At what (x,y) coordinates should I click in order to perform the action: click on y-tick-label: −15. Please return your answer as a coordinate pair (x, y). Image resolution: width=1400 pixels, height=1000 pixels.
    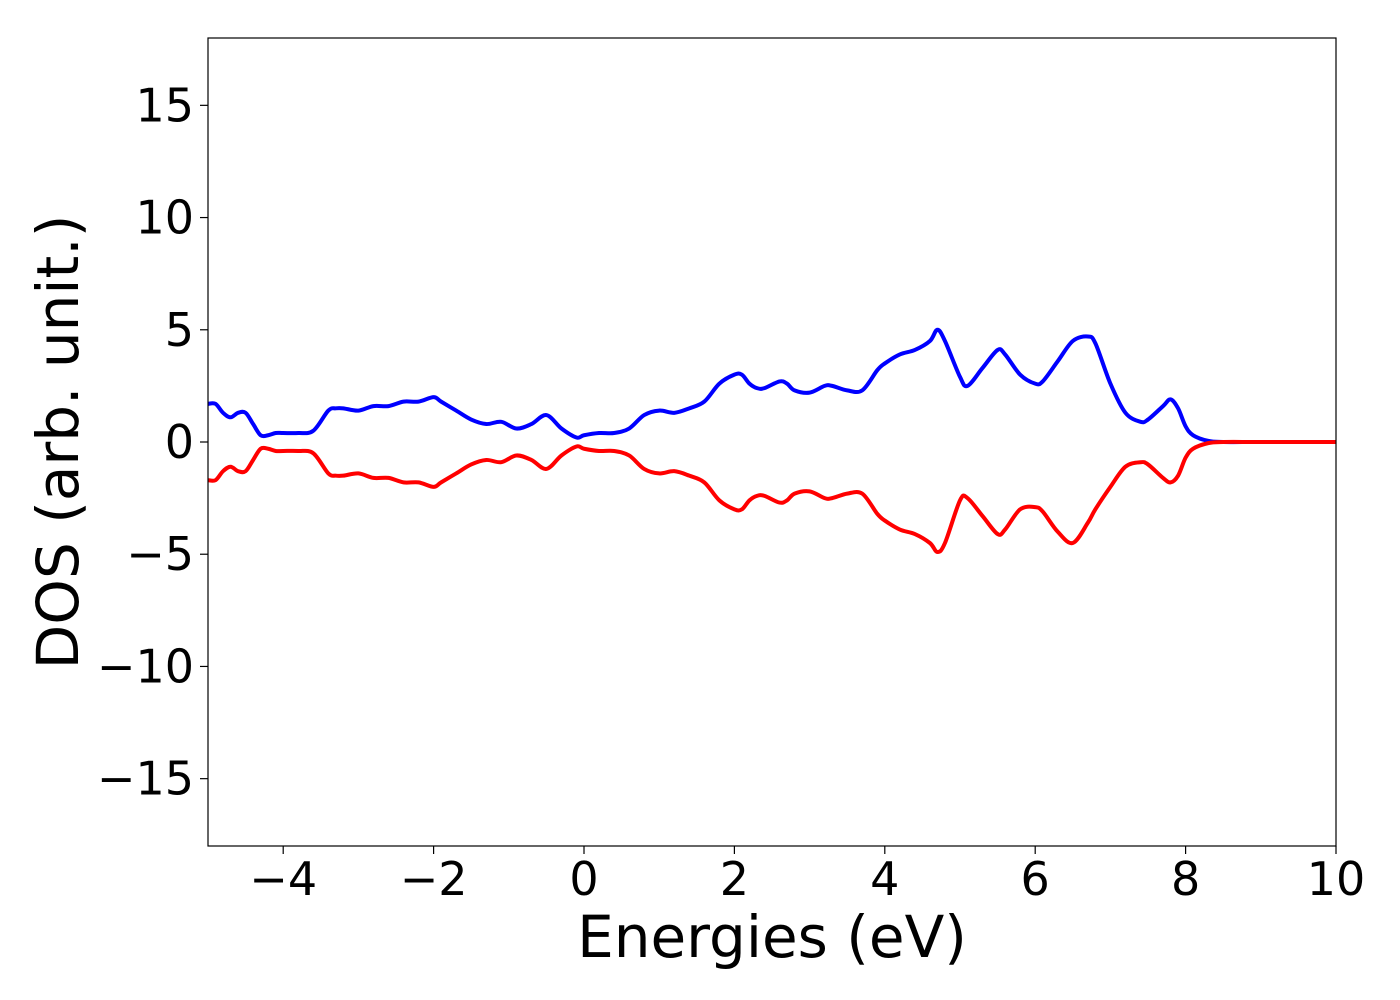
    Looking at the image, I should click on (145, 779).